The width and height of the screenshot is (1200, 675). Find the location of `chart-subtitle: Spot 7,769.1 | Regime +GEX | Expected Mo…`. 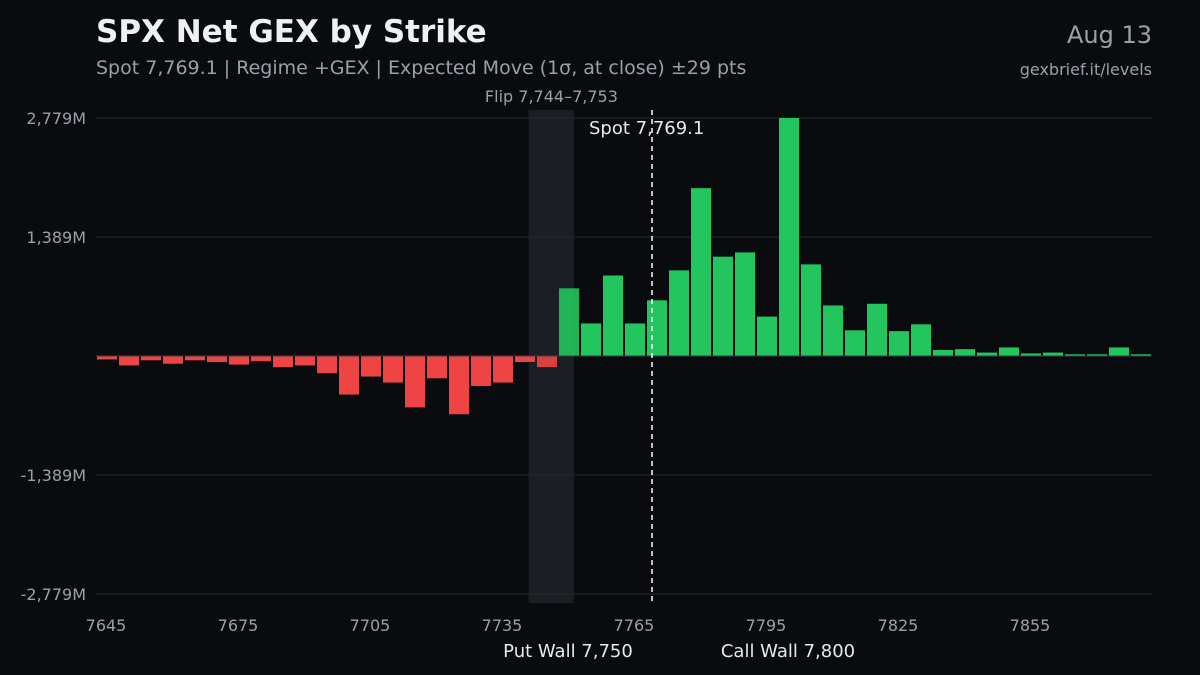

chart-subtitle: Spot 7,769.1 | Regime +GEX | Expected Mo… is located at coordinates (421, 68).